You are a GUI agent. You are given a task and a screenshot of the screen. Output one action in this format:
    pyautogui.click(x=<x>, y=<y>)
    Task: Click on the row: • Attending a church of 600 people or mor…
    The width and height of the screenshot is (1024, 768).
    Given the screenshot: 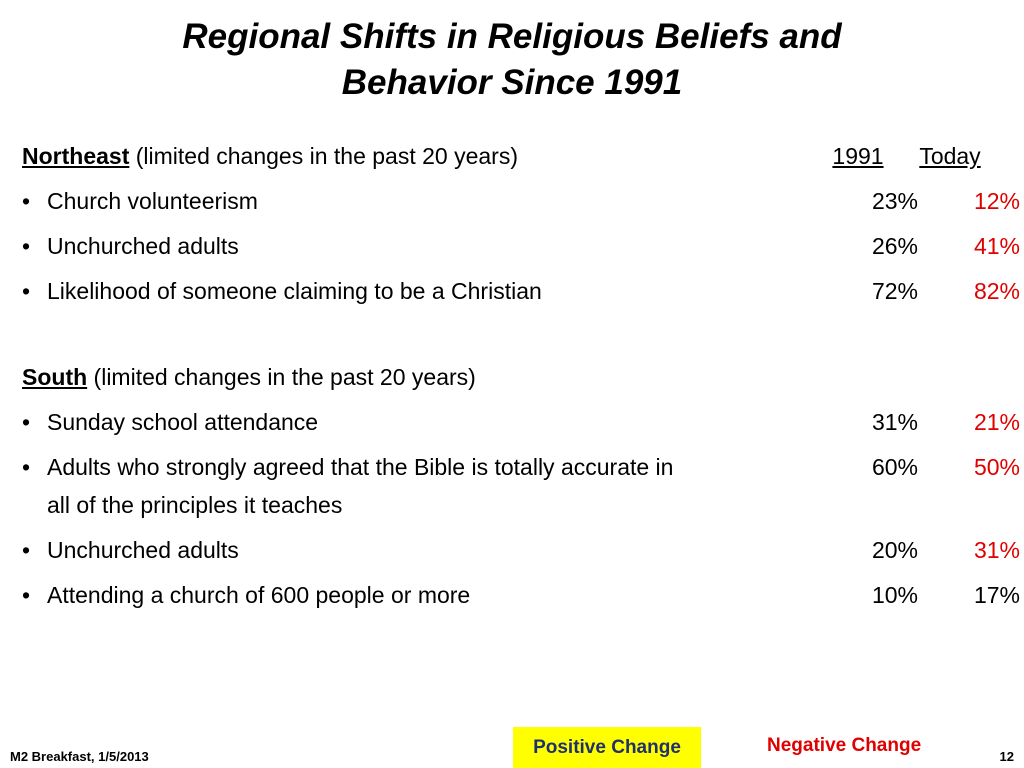 What is the action you would take?
    pyautogui.click(x=521, y=595)
    